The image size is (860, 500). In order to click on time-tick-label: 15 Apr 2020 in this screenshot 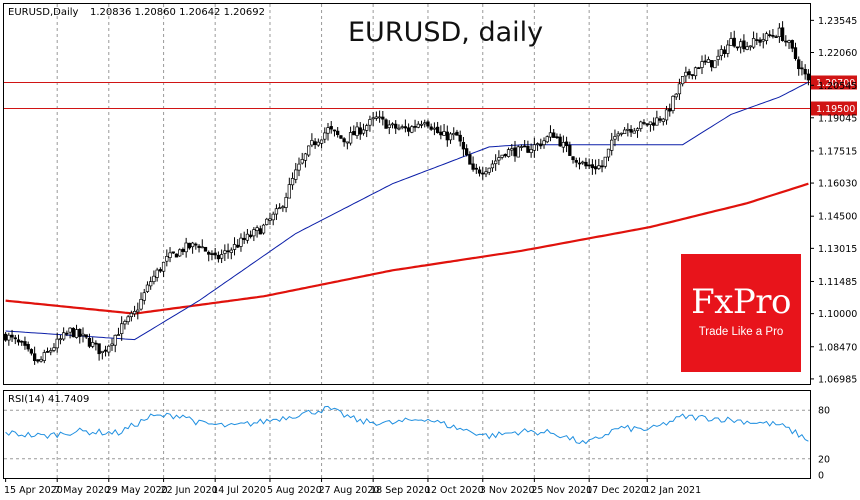, I will do `click(33, 490)`.